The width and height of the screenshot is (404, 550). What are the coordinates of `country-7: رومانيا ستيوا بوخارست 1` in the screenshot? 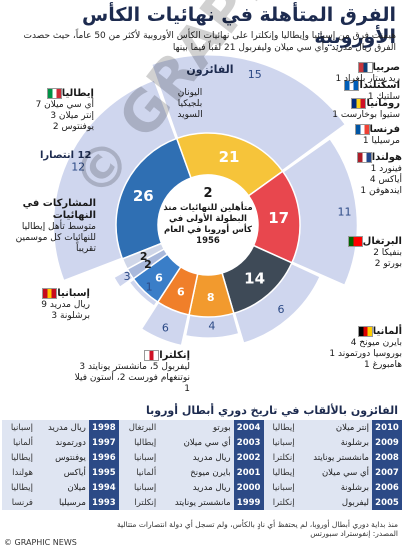 It's located at (345, 109).